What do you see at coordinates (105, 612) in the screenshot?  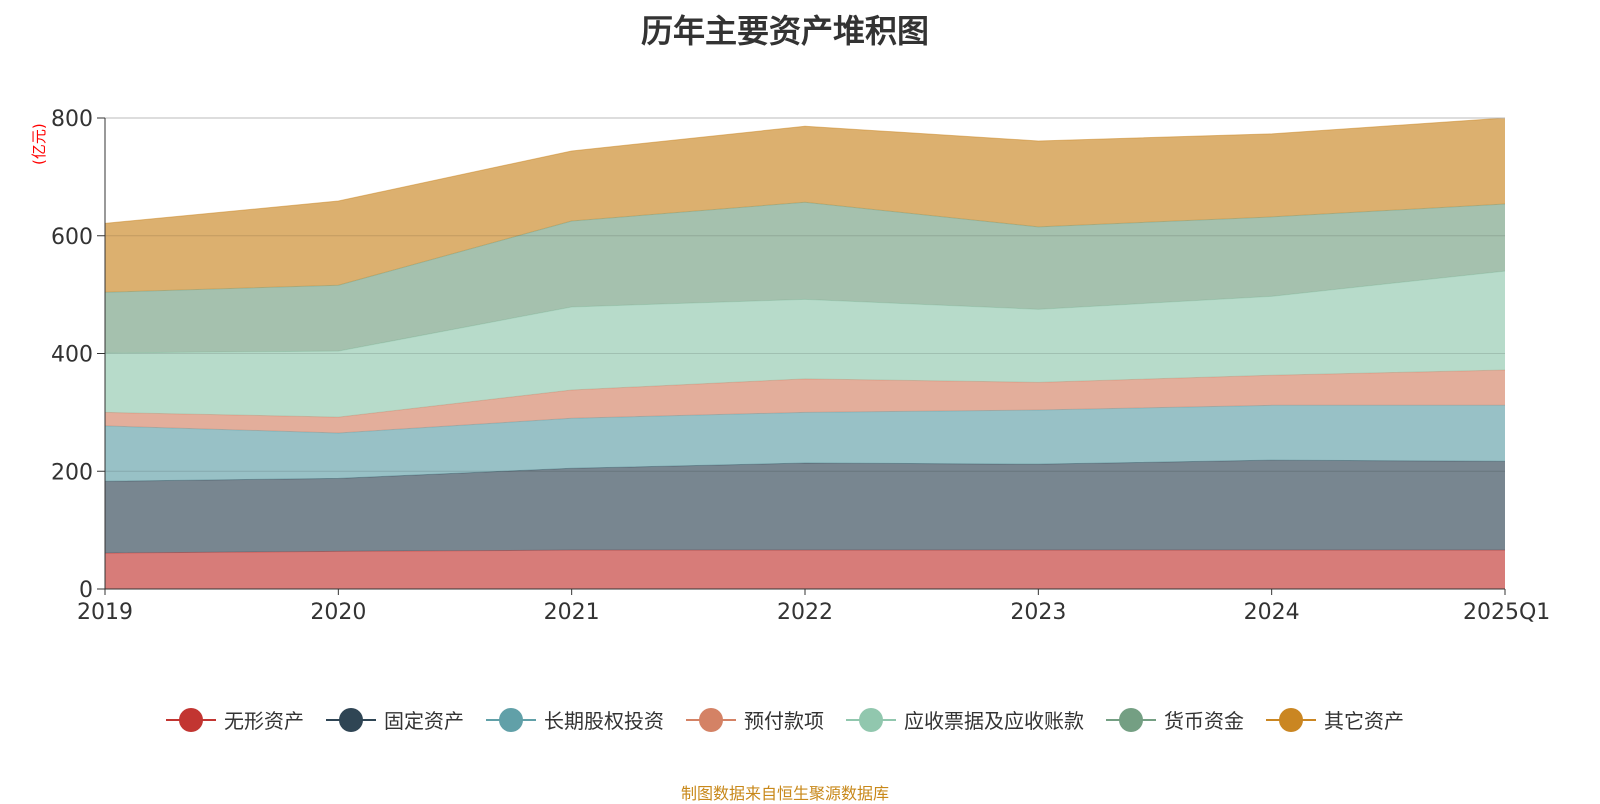 I see `x-tick-label: 2019` at bounding box center [105, 612].